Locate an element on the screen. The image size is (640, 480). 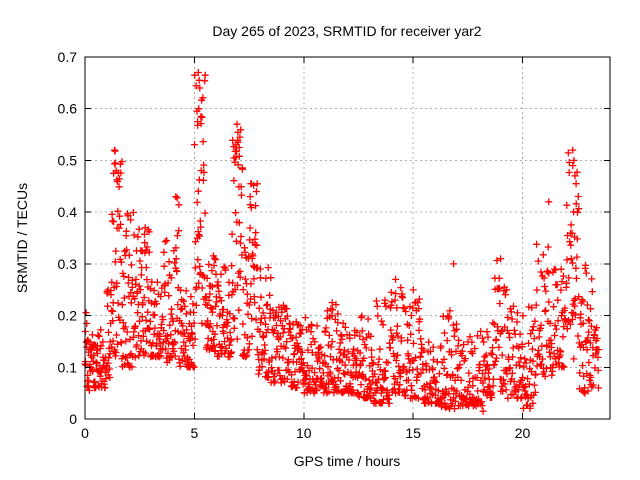
x-tick-label: 15 is located at coordinates (413, 433).